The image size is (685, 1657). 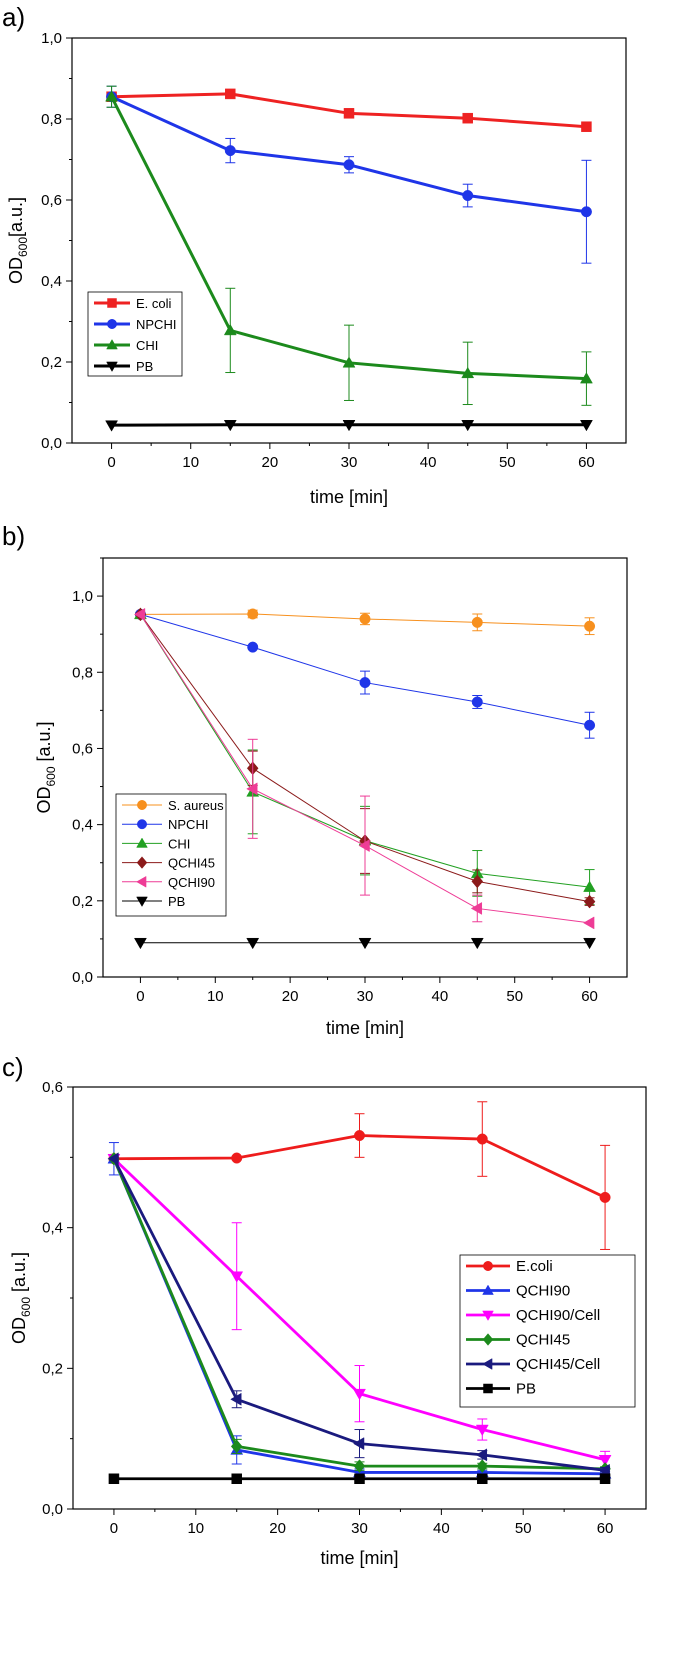 What do you see at coordinates (290, 996) in the screenshot?
I see `x-tick-label: 20` at bounding box center [290, 996].